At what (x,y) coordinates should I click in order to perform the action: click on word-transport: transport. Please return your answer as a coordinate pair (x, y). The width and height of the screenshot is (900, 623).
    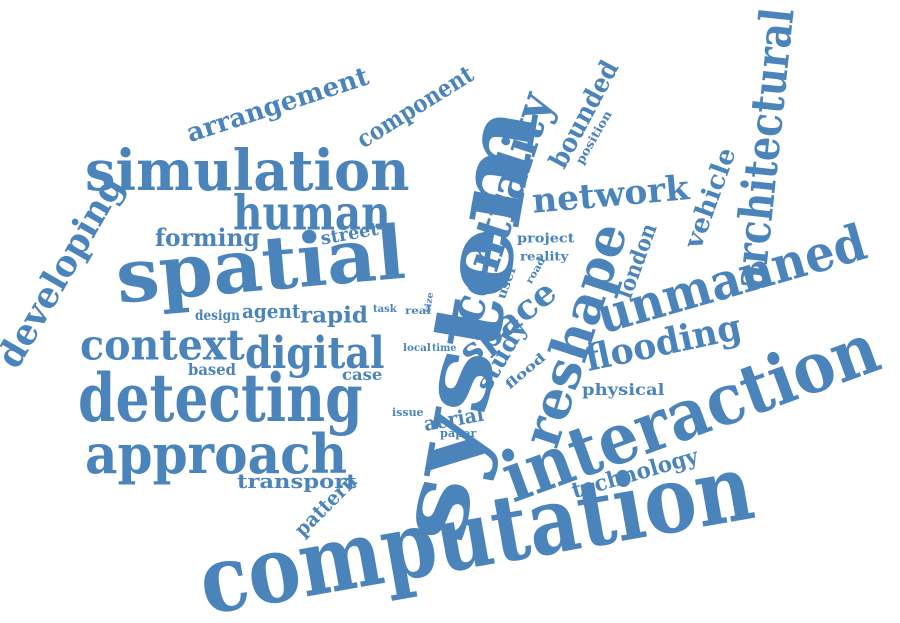
    Looking at the image, I should click on (297, 481).